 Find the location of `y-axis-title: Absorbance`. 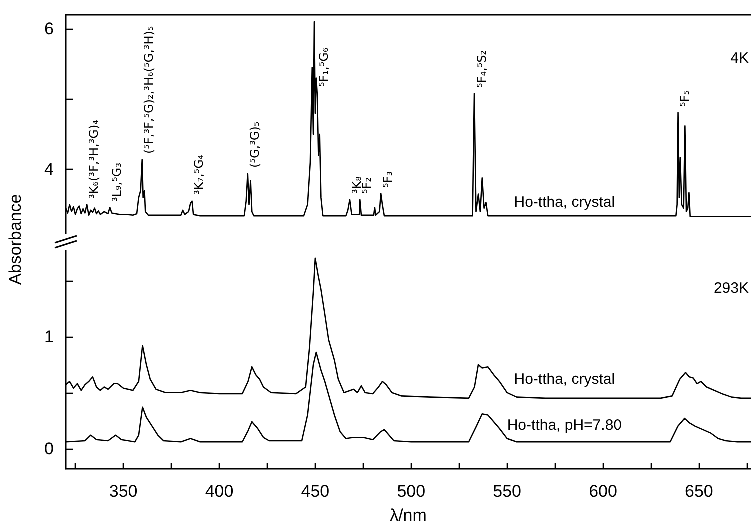

y-axis-title: Absorbance is located at coordinates (16, 240).